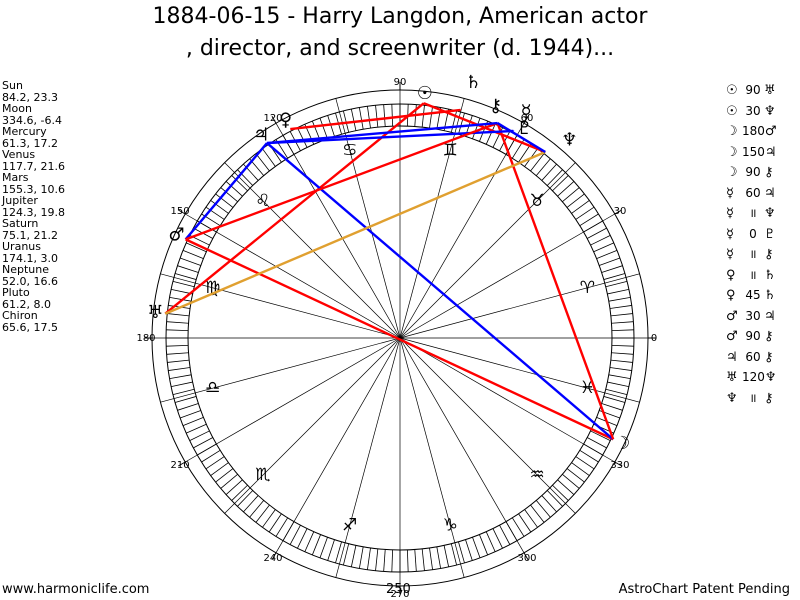 Image resolution: width=800 pixels, height=600 pixels. Describe the element at coordinates (763, 254) in the screenshot. I see `aspect-row: ☿ ॥ ⚷` at that location.